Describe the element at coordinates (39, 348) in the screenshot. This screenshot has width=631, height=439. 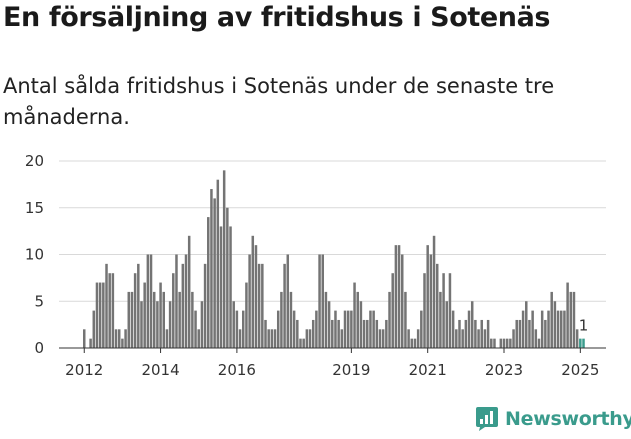
I see `y-tick-label: 0` at that location.